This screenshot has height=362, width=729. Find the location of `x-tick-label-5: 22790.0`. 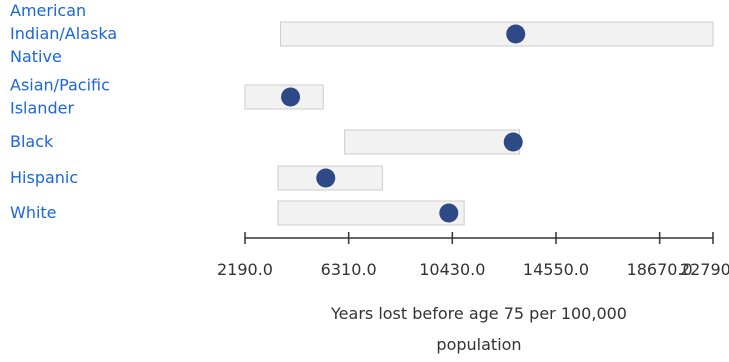

x-tick-label-5: 22790.0 is located at coordinates (704, 269).